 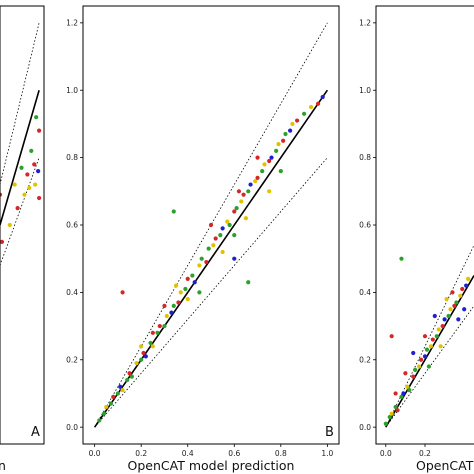 What do you see at coordinates (72, 157) in the screenshot?
I see `panel-b-ytick-label: 0.8` at bounding box center [72, 157].